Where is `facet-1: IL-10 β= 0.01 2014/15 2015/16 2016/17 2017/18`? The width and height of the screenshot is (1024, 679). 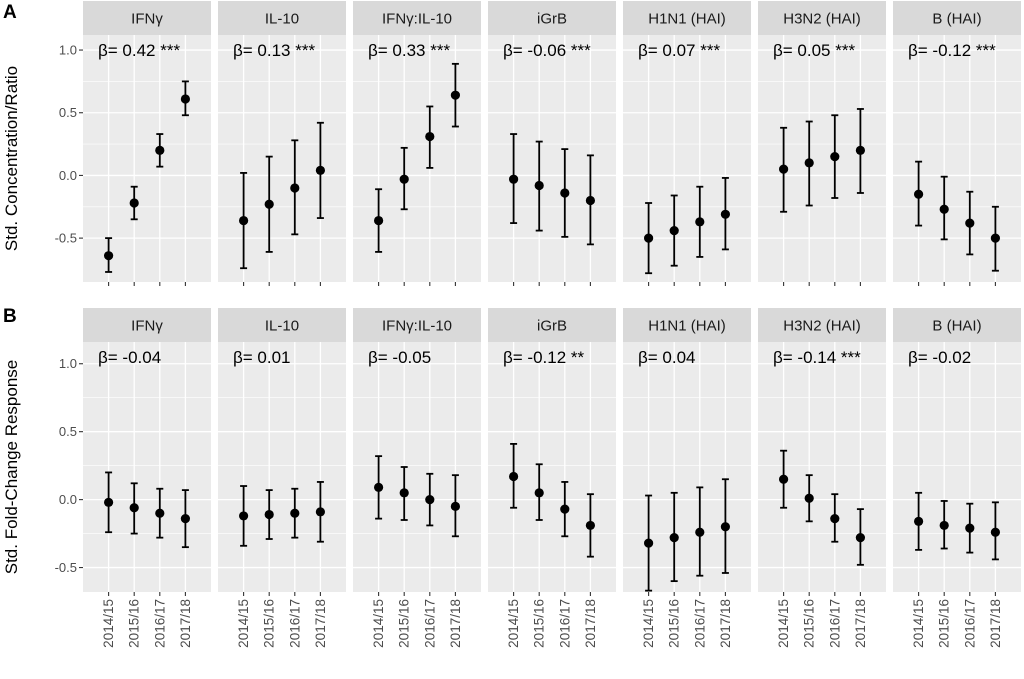
facet-1: IL-10 β= 0.01 2014/15 2015/16 2016/17 2017/18 is located at coordinates (282, 478).